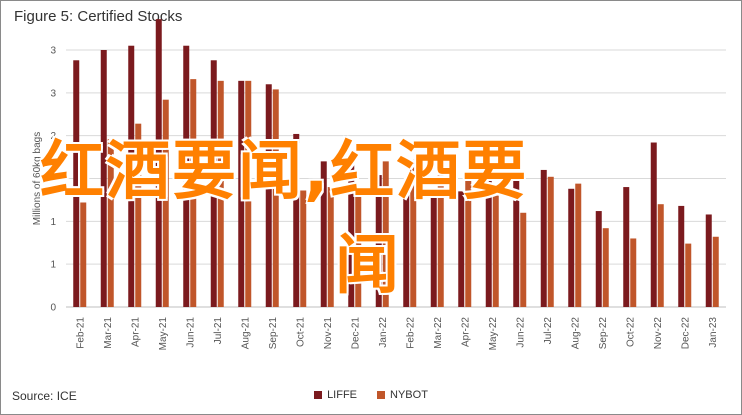 This screenshot has height=415, width=742. Describe the element at coordinates (328, 333) in the screenshot. I see `x-tick-label: Nov-21` at that location.